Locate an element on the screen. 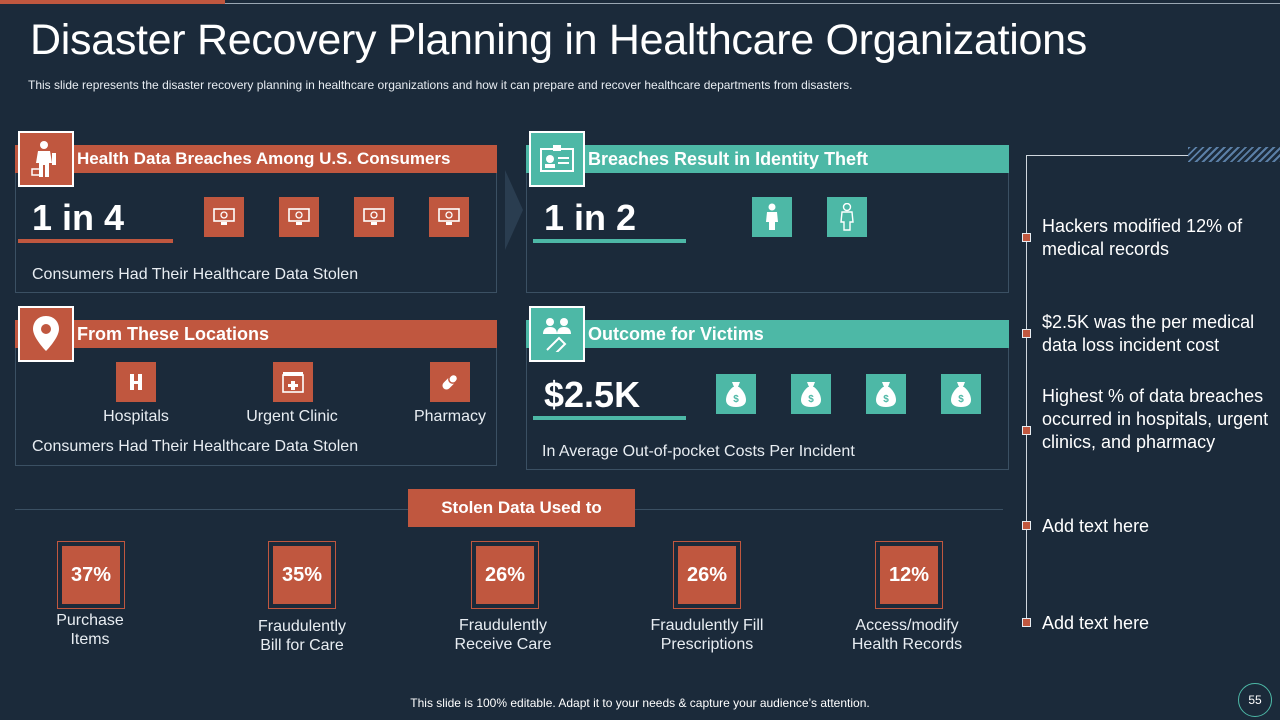  stolen-stat: 12% is located at coordinates (909, 575).